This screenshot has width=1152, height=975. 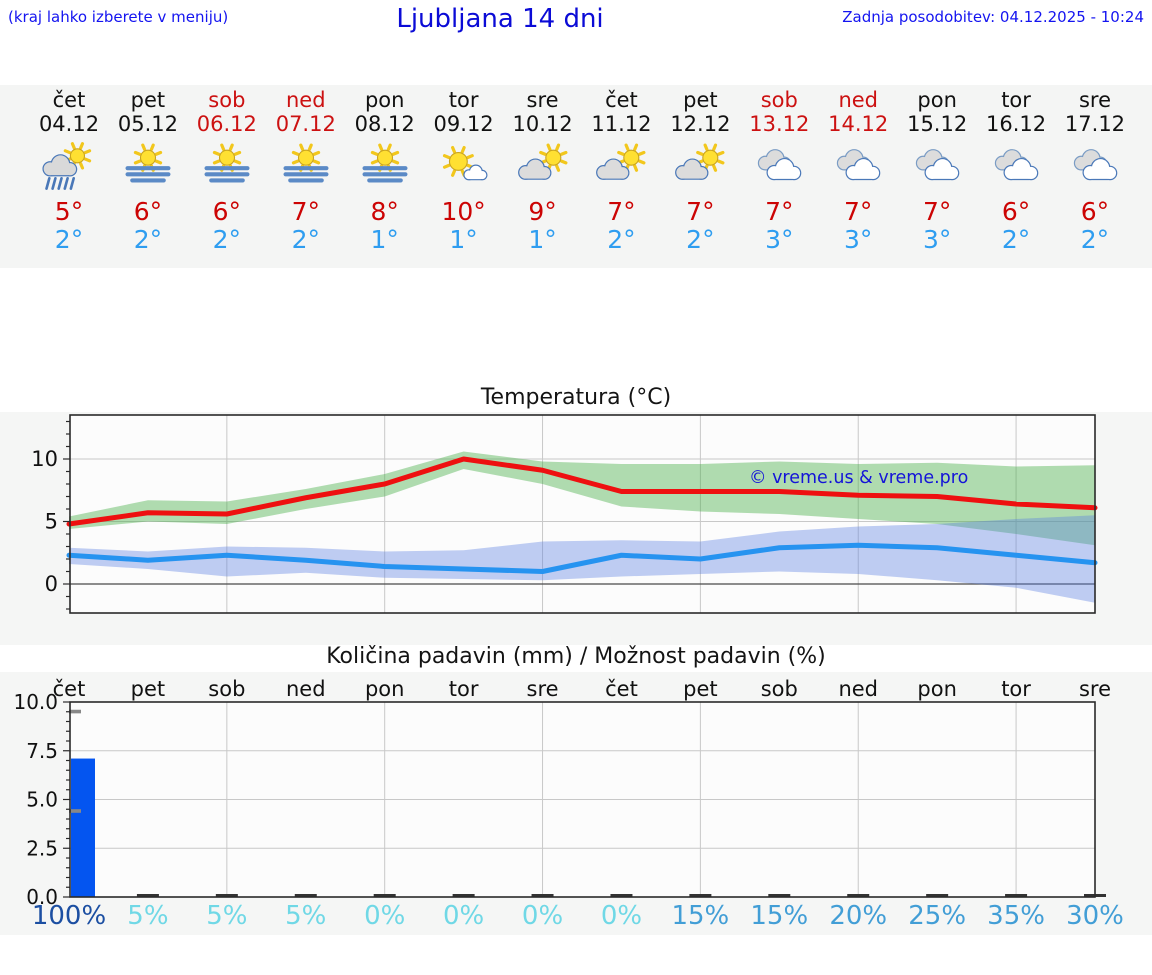 I want to click on temperature-chart-title: Temperatura (°C), so click(x=576, y=397).